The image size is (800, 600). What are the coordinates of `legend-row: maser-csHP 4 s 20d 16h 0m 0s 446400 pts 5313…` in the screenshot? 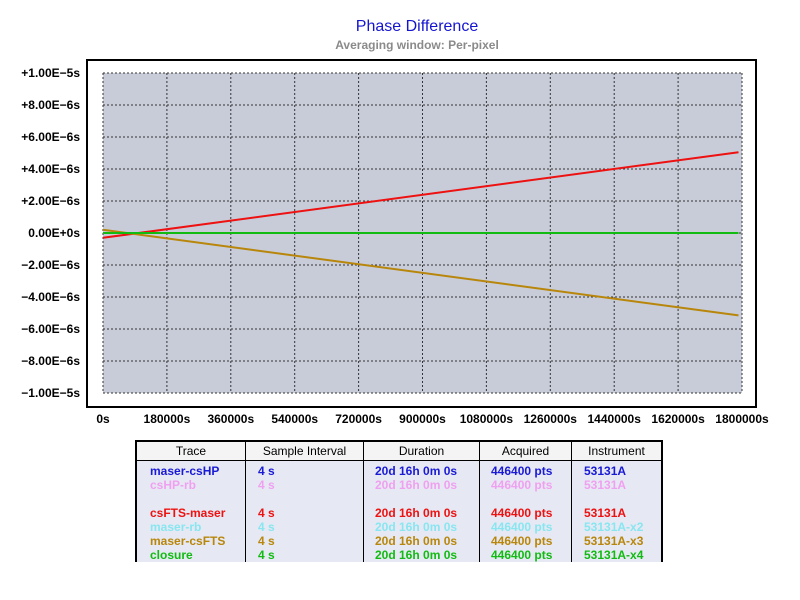 It's located at (399, 469).